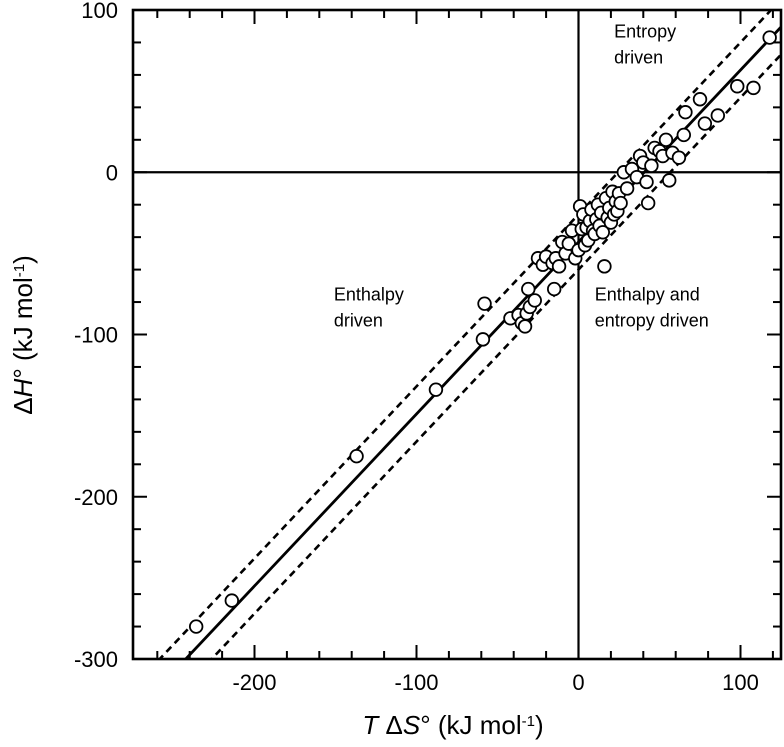  What do you see at coordinates (416, 682) in the screenshot?
I see `x-tick-label: -100` at bounding box center [416, 682].